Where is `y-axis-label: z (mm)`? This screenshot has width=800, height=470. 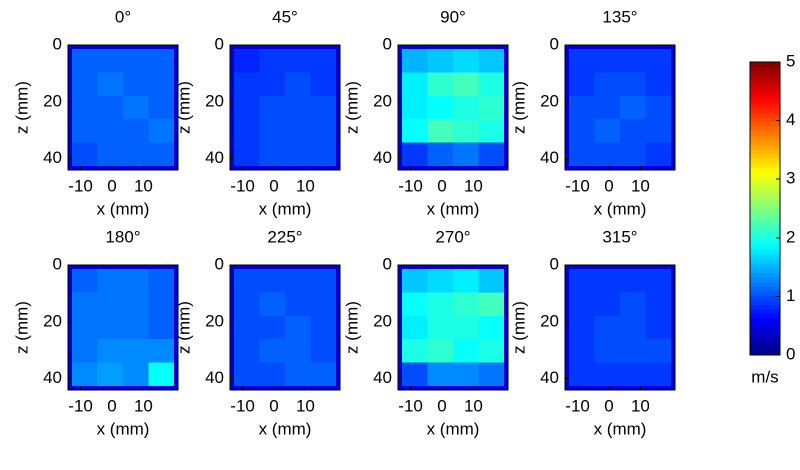 y-axis-label: z (mm) is located at coordinates (518, 107).